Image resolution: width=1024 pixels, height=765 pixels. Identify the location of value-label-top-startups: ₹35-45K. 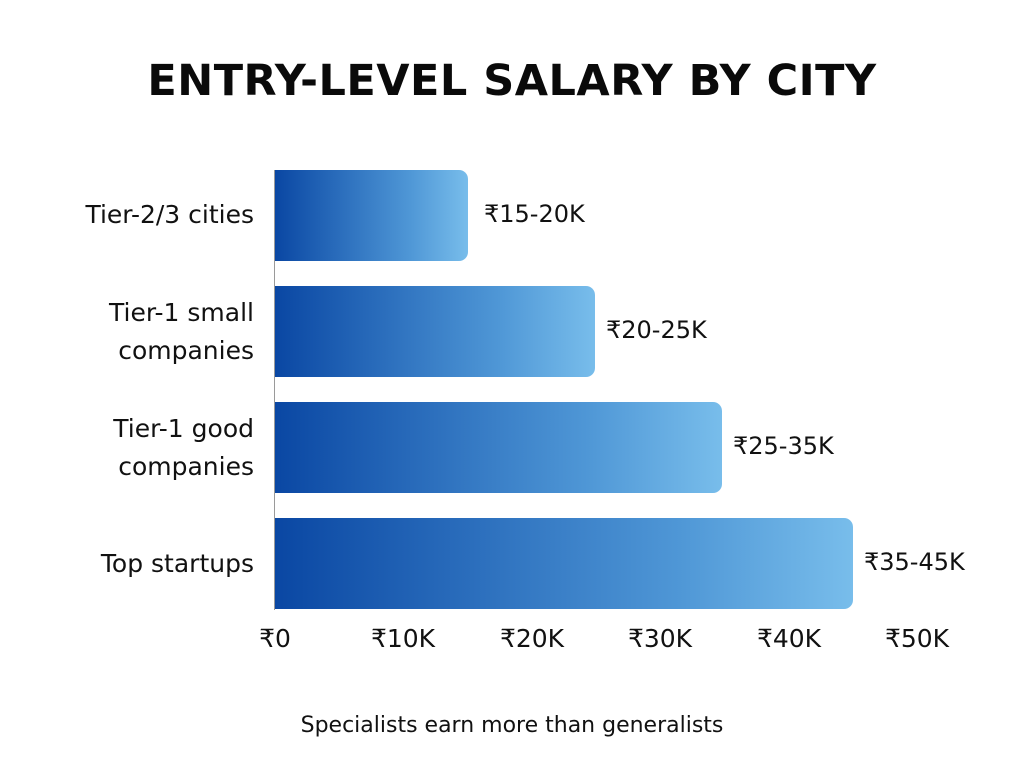
(914, 562).